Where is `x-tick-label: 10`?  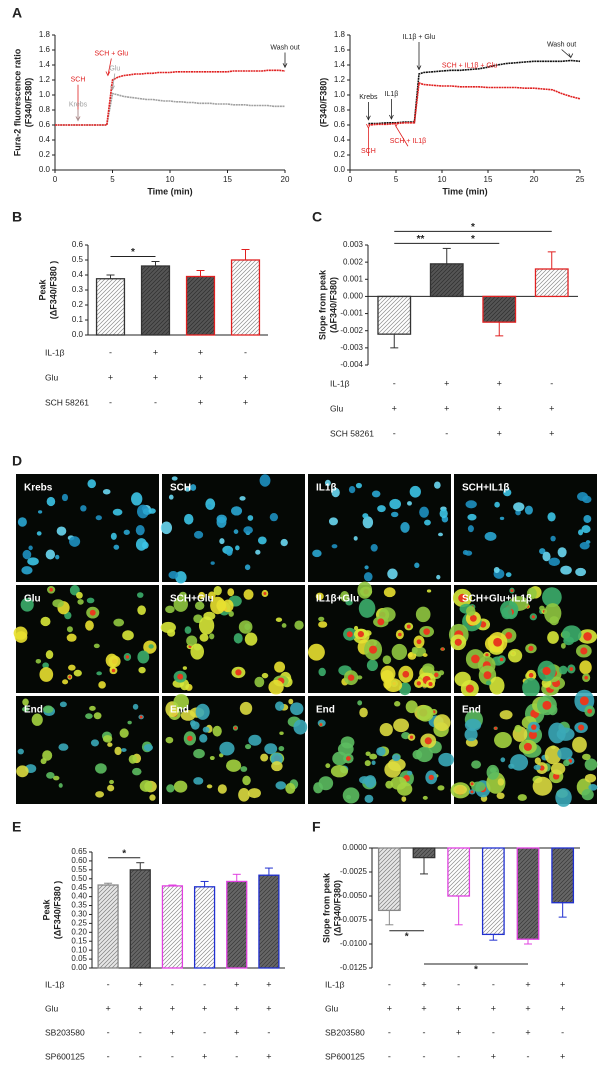
x-tick-label: 10 is located at coordinates (170, 179).